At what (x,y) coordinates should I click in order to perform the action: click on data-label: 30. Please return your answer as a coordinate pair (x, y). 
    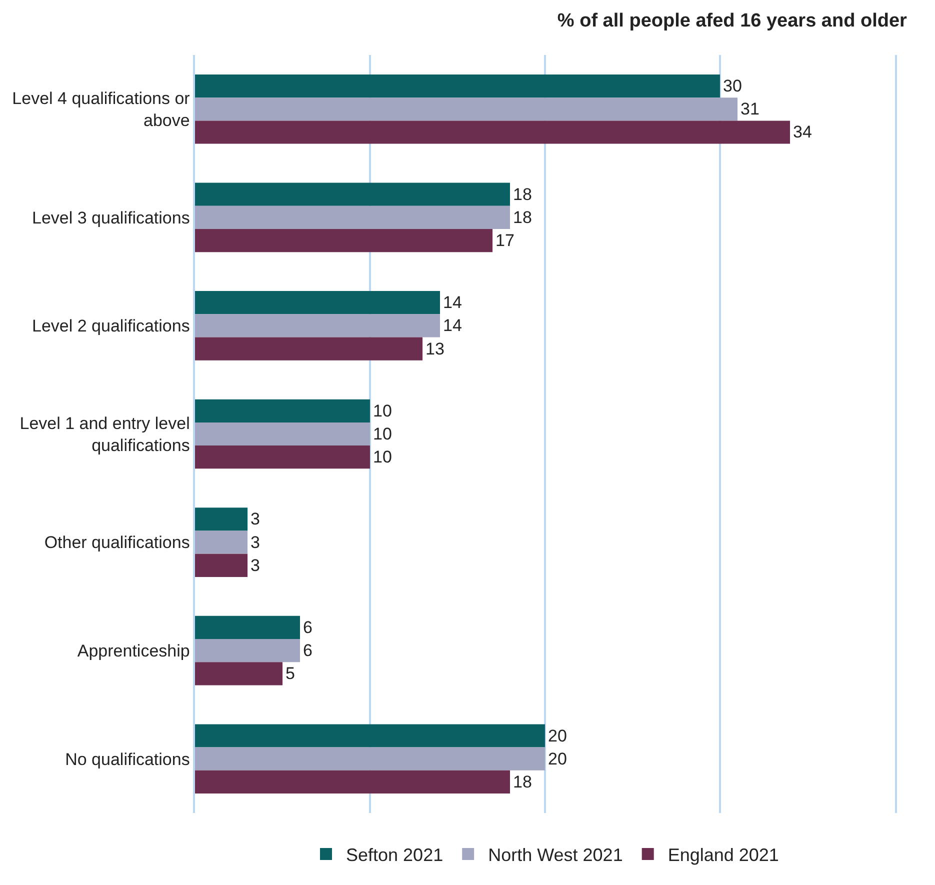
    Looking at the image, I should click on (732, 86).